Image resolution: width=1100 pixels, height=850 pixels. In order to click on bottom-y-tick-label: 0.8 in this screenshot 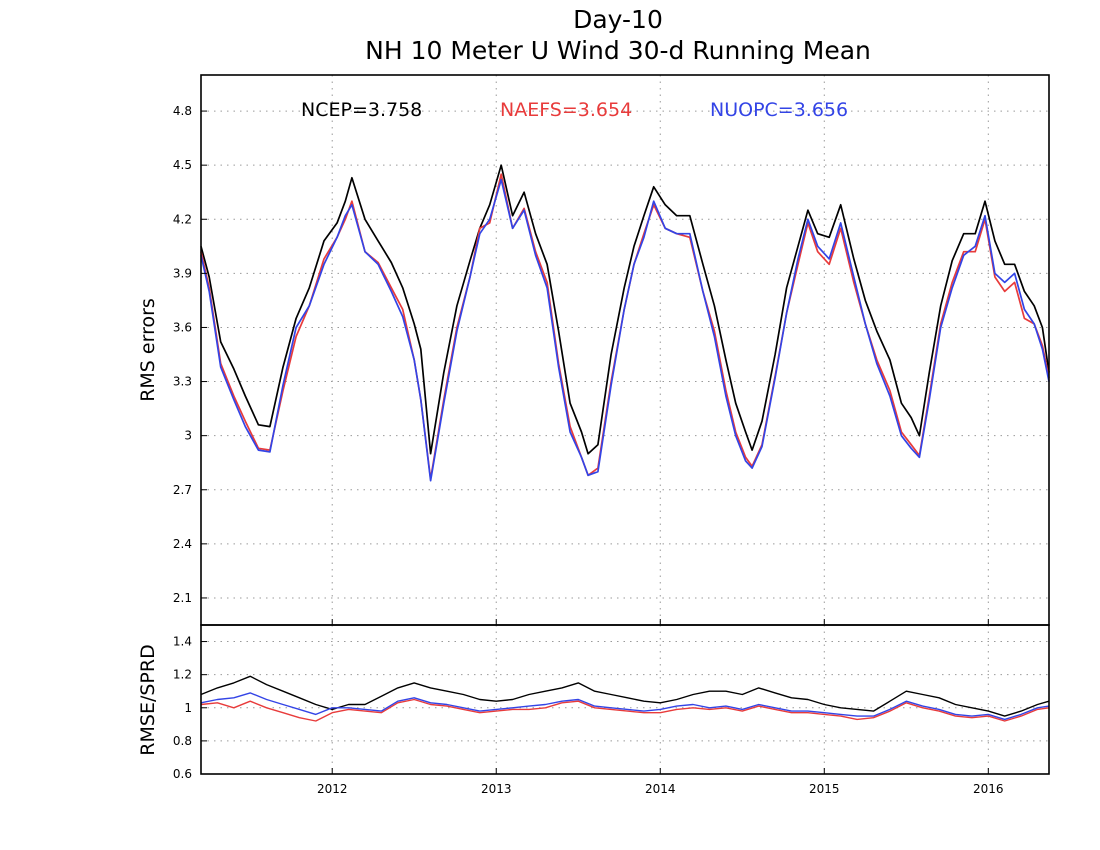, I will do `click(182, 741)`.